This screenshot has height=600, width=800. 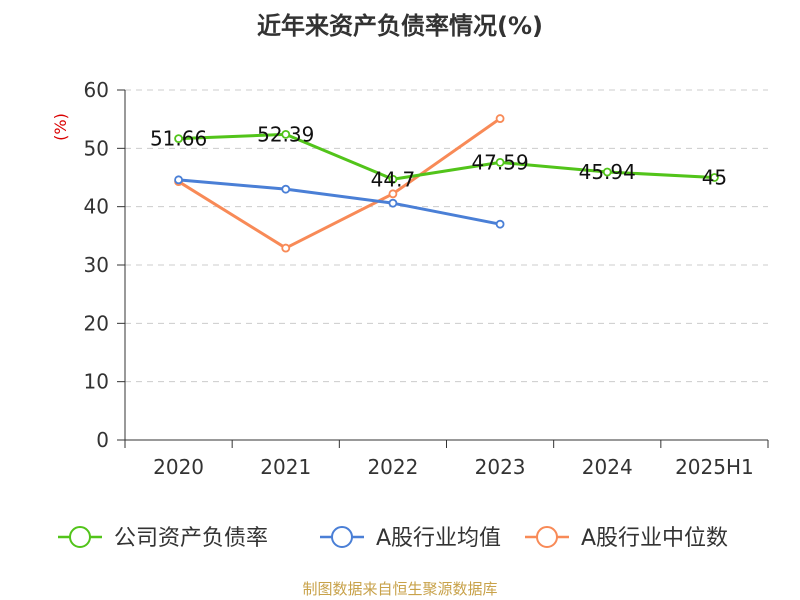 I want to click on data-label: 52.39, so click(x=285, y=134).